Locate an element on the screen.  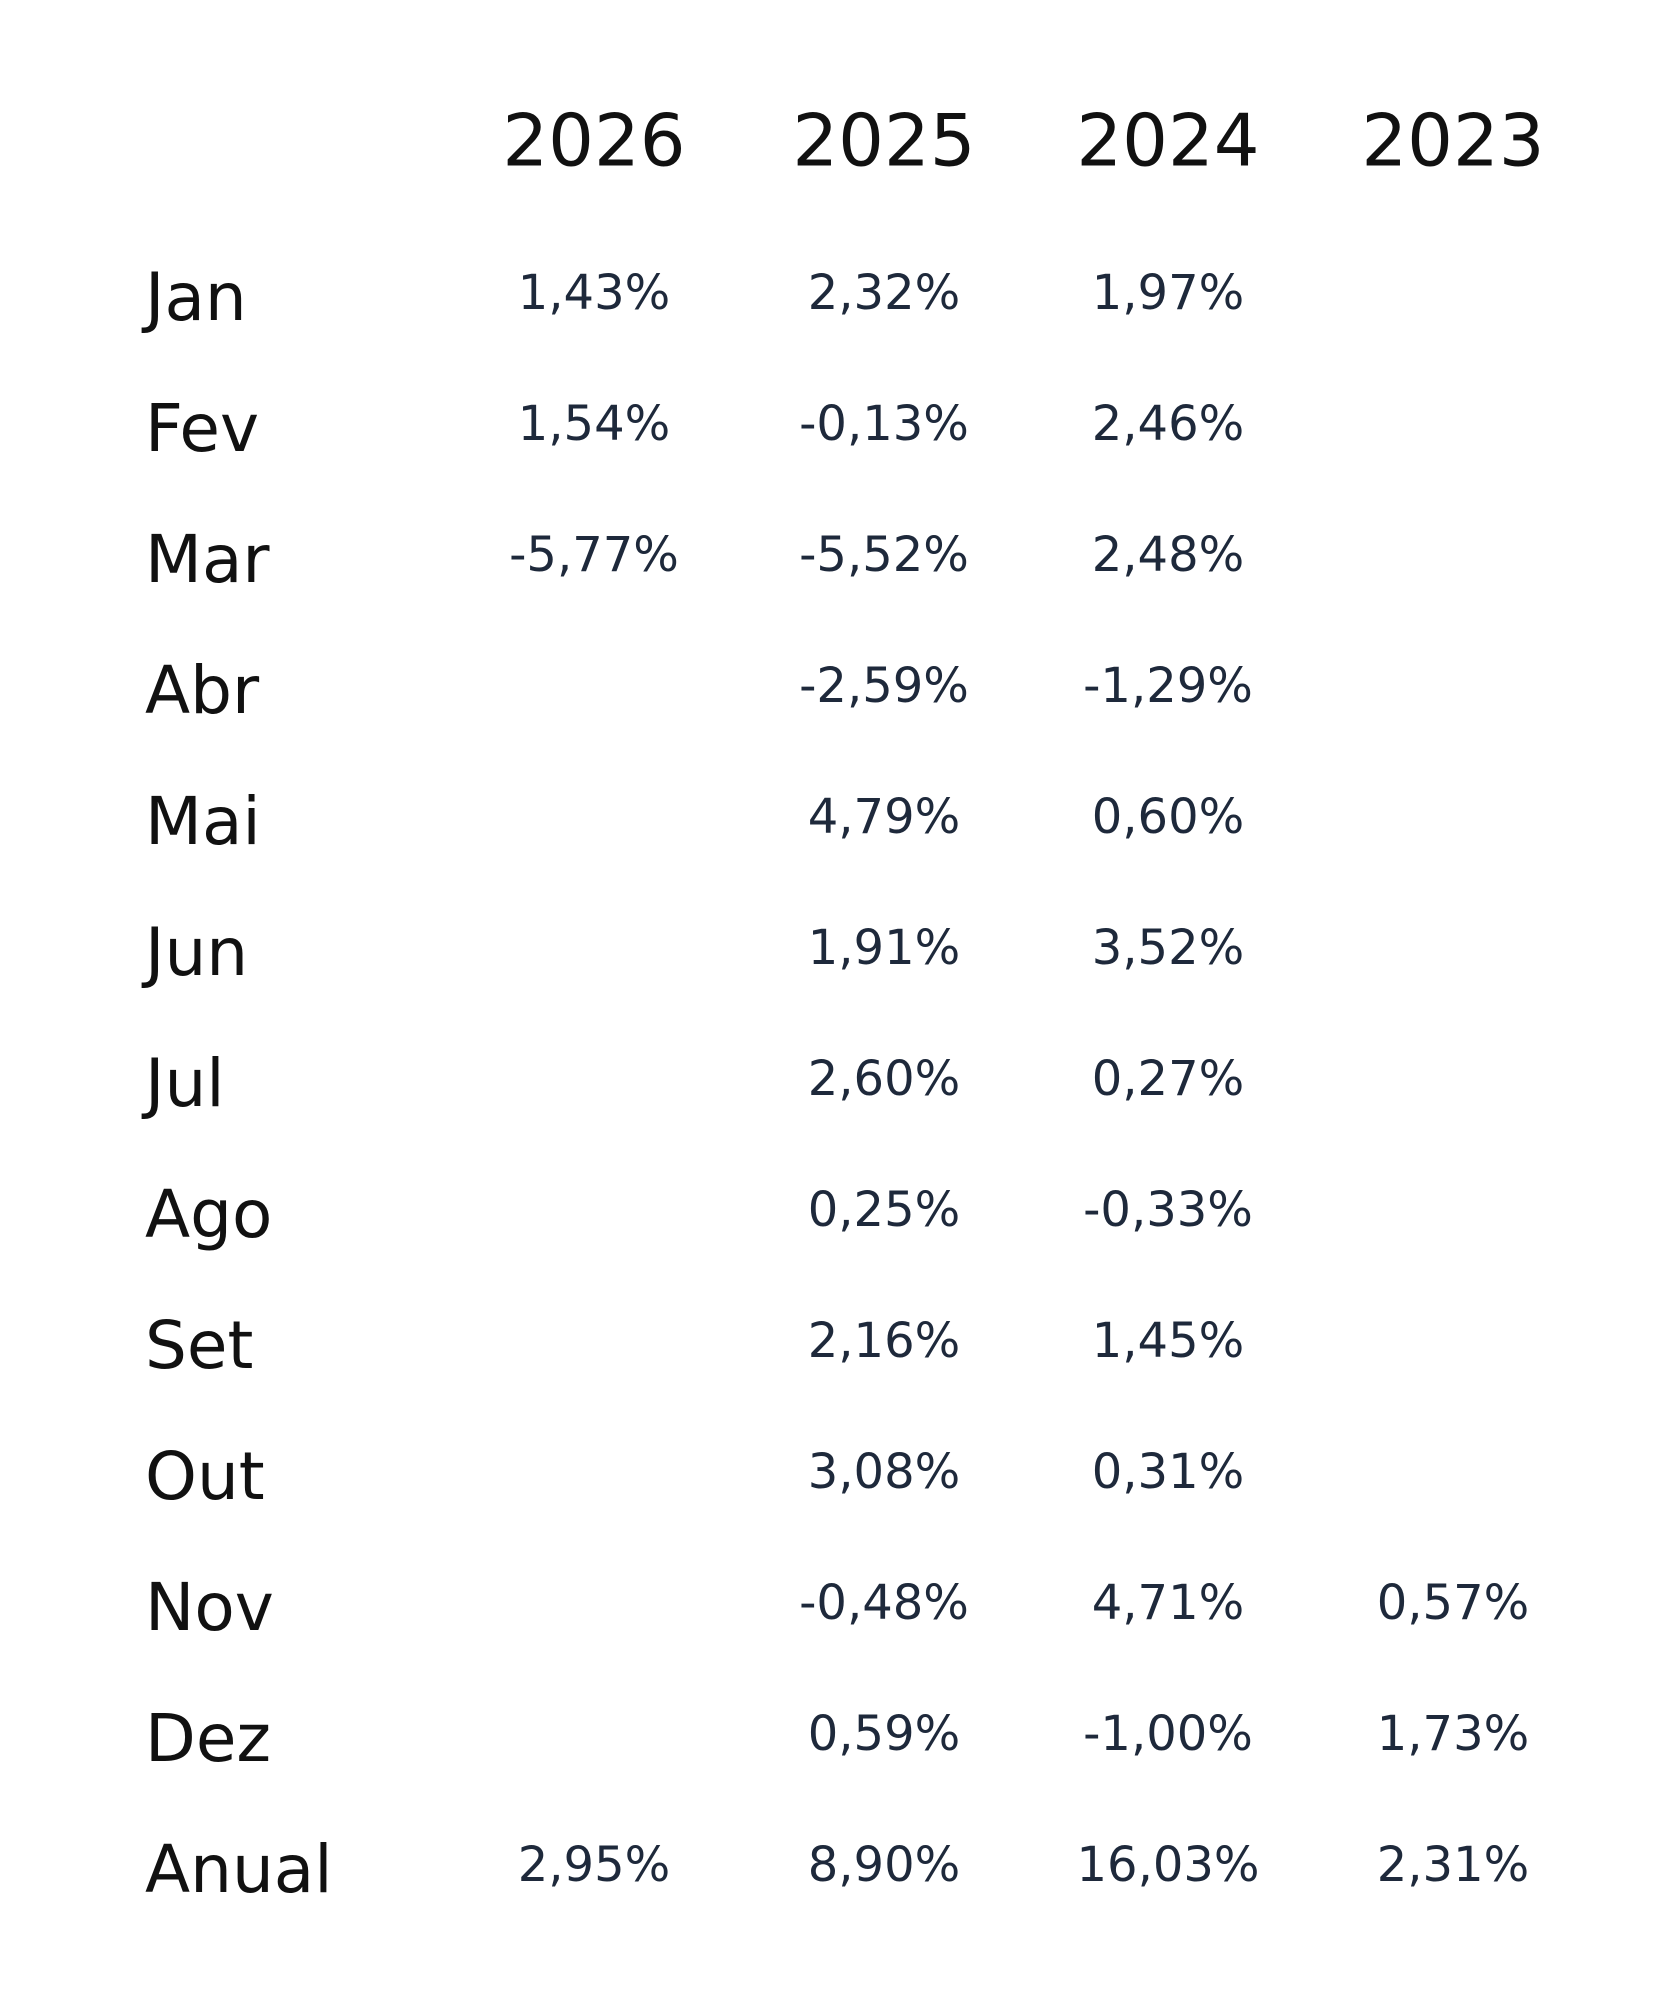
row-label: Abr is located at coordinates (202, 690).